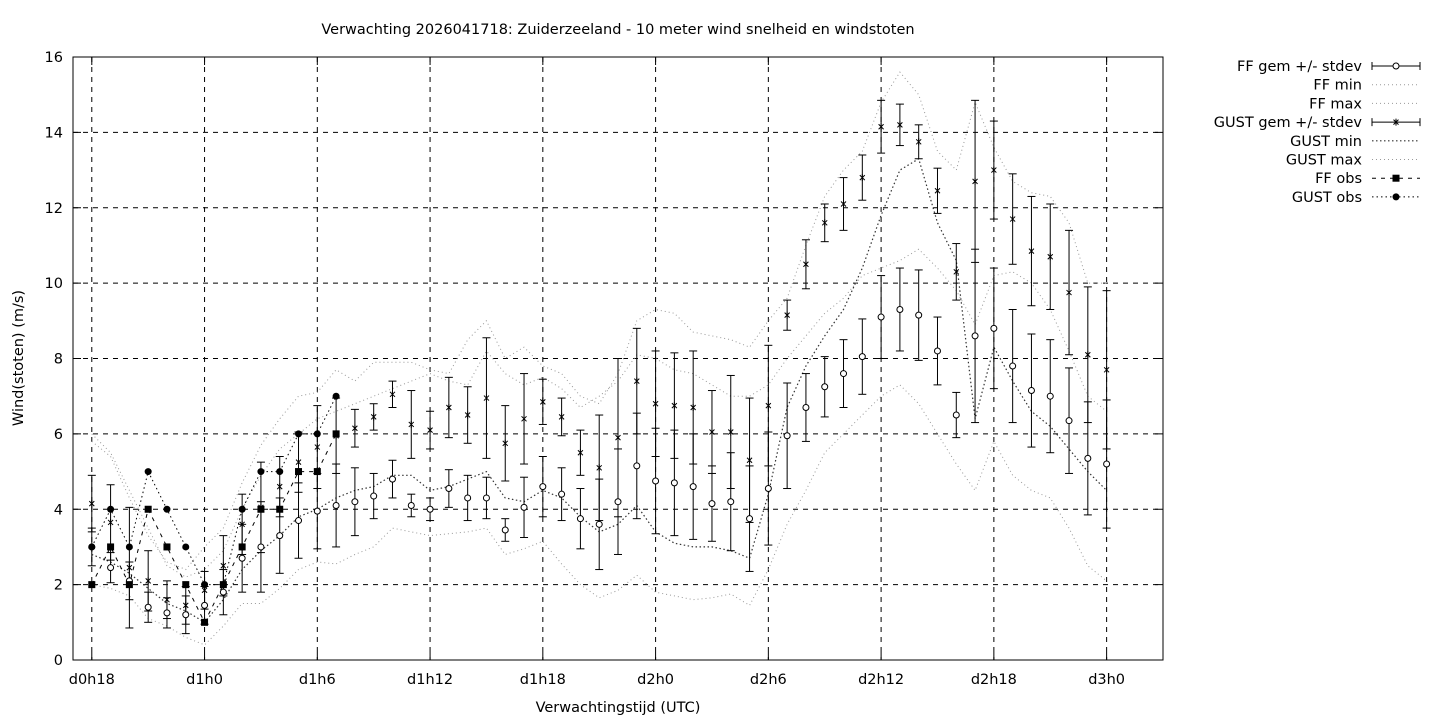 The width and height of the screenshot is (1440, 720). What do you see at coordinates (768, 680) in the screenshot?
I see `x-tick-label: d2h6` at bounding box center [768, 680].